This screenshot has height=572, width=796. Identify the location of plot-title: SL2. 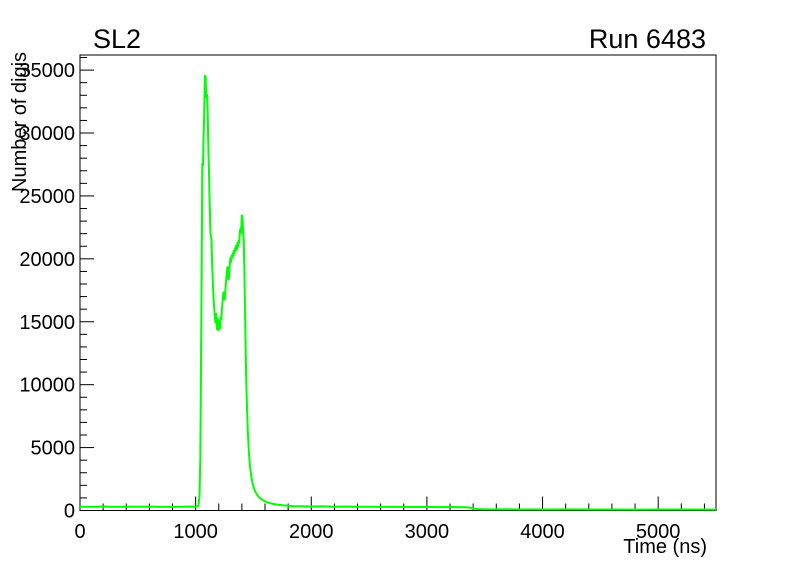
(117, 39).